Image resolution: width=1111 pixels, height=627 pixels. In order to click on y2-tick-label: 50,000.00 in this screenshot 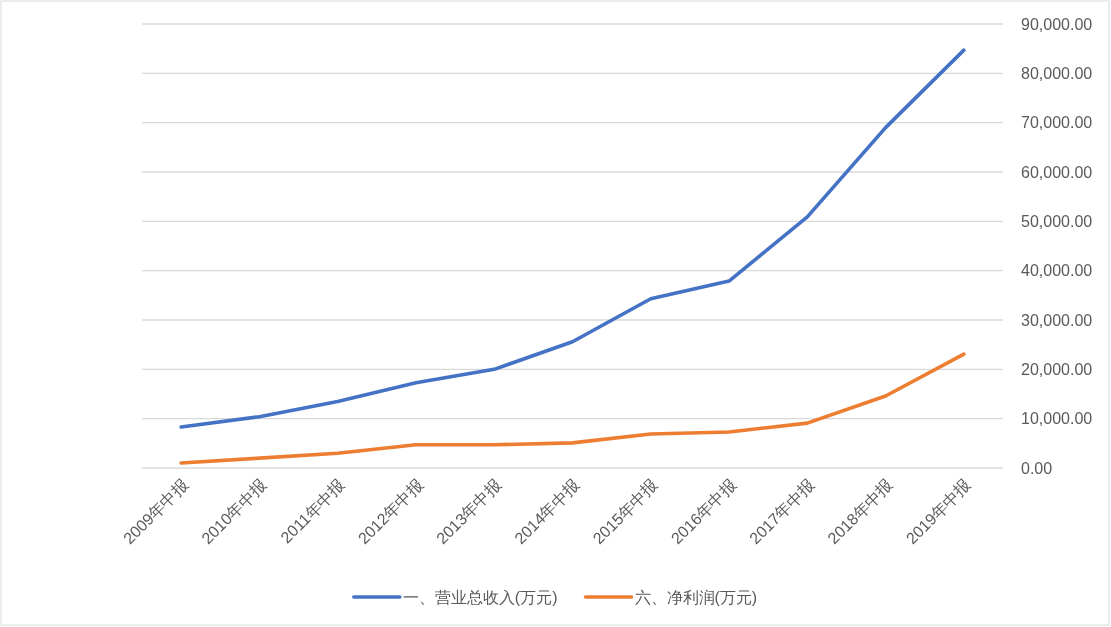, I will do `click(1057, 221)`.